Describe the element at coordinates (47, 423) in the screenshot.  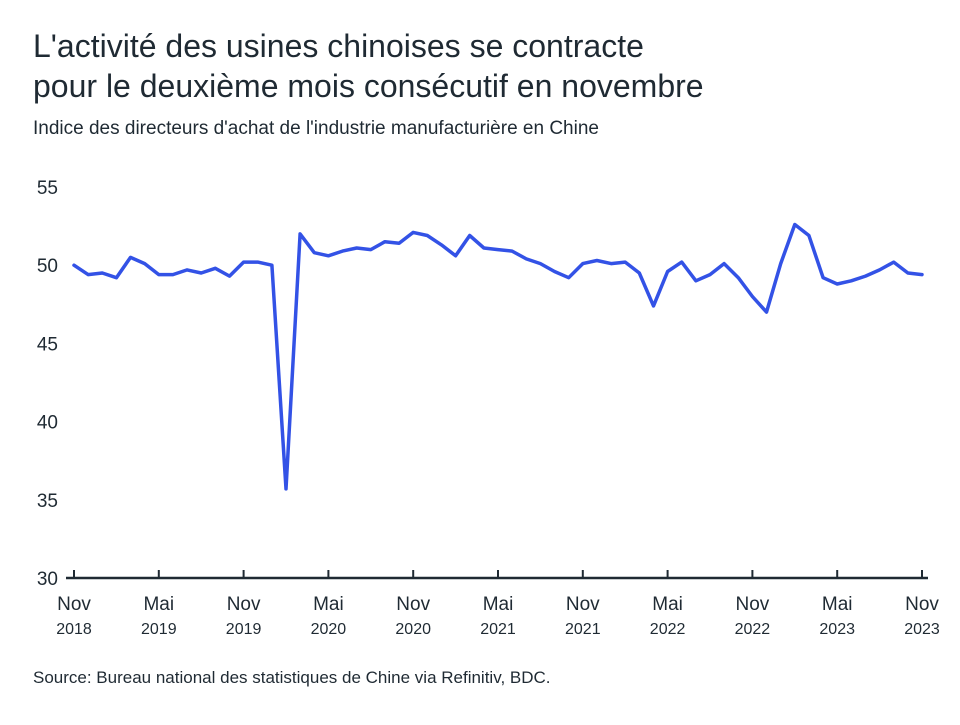
I see `y-tick-label: 40` at that location.